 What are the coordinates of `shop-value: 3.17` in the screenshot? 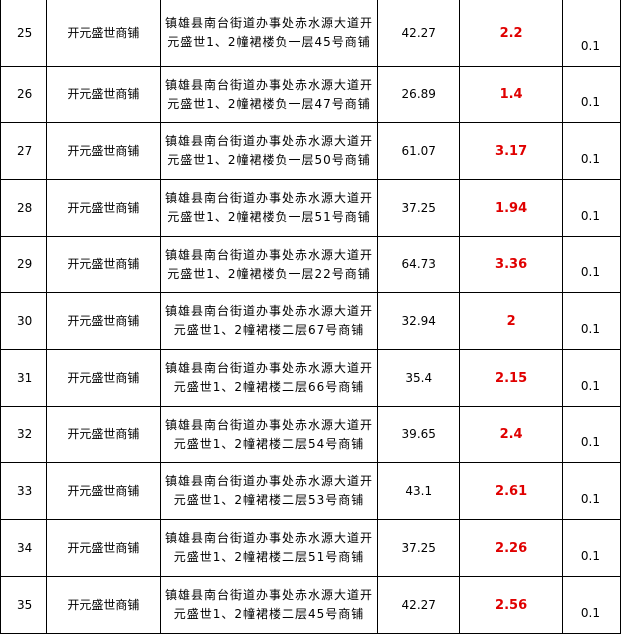 It's located at (511, 151).